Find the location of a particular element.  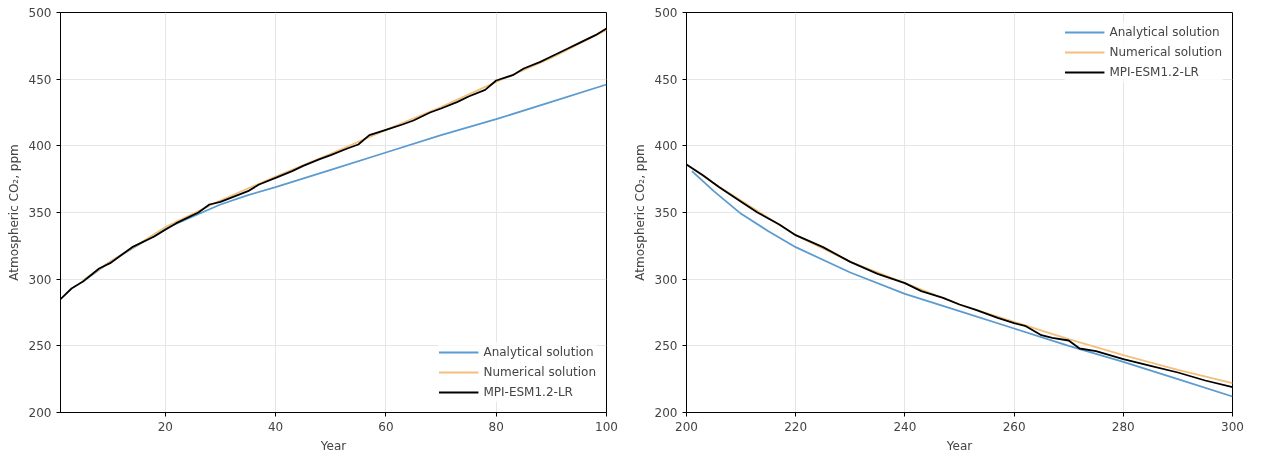

x-tick-label: 200 is located at coordinates (686, 426).